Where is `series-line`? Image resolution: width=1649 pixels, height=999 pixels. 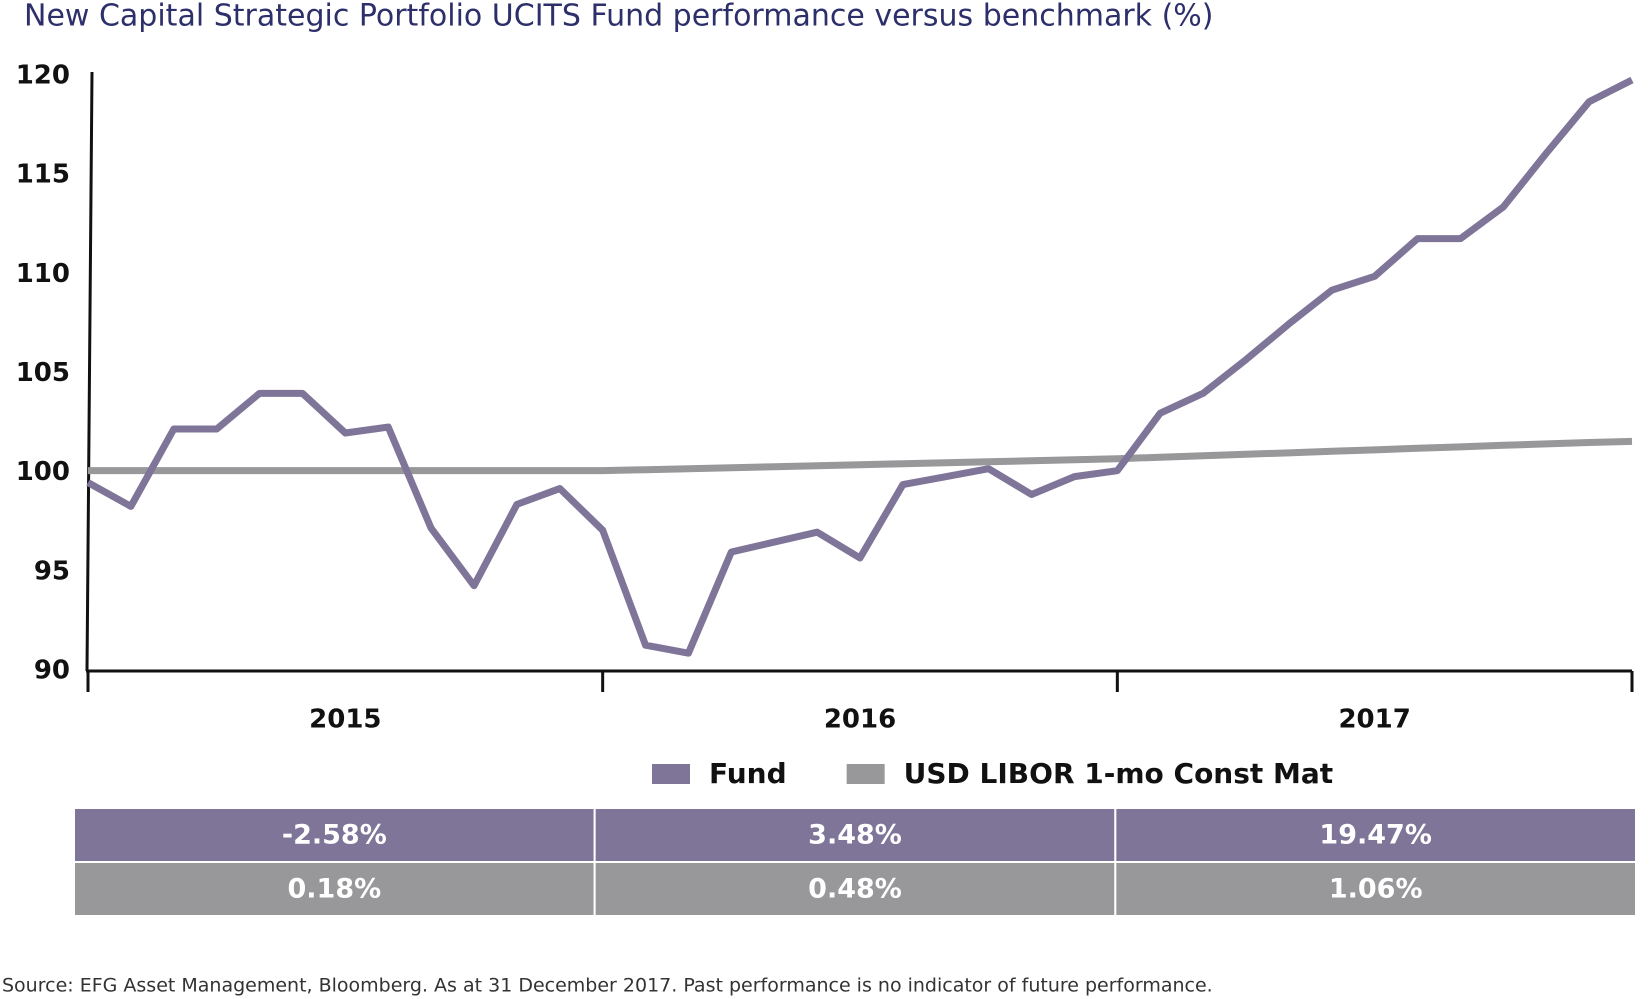
series-line is located at coordinates (860, 456).